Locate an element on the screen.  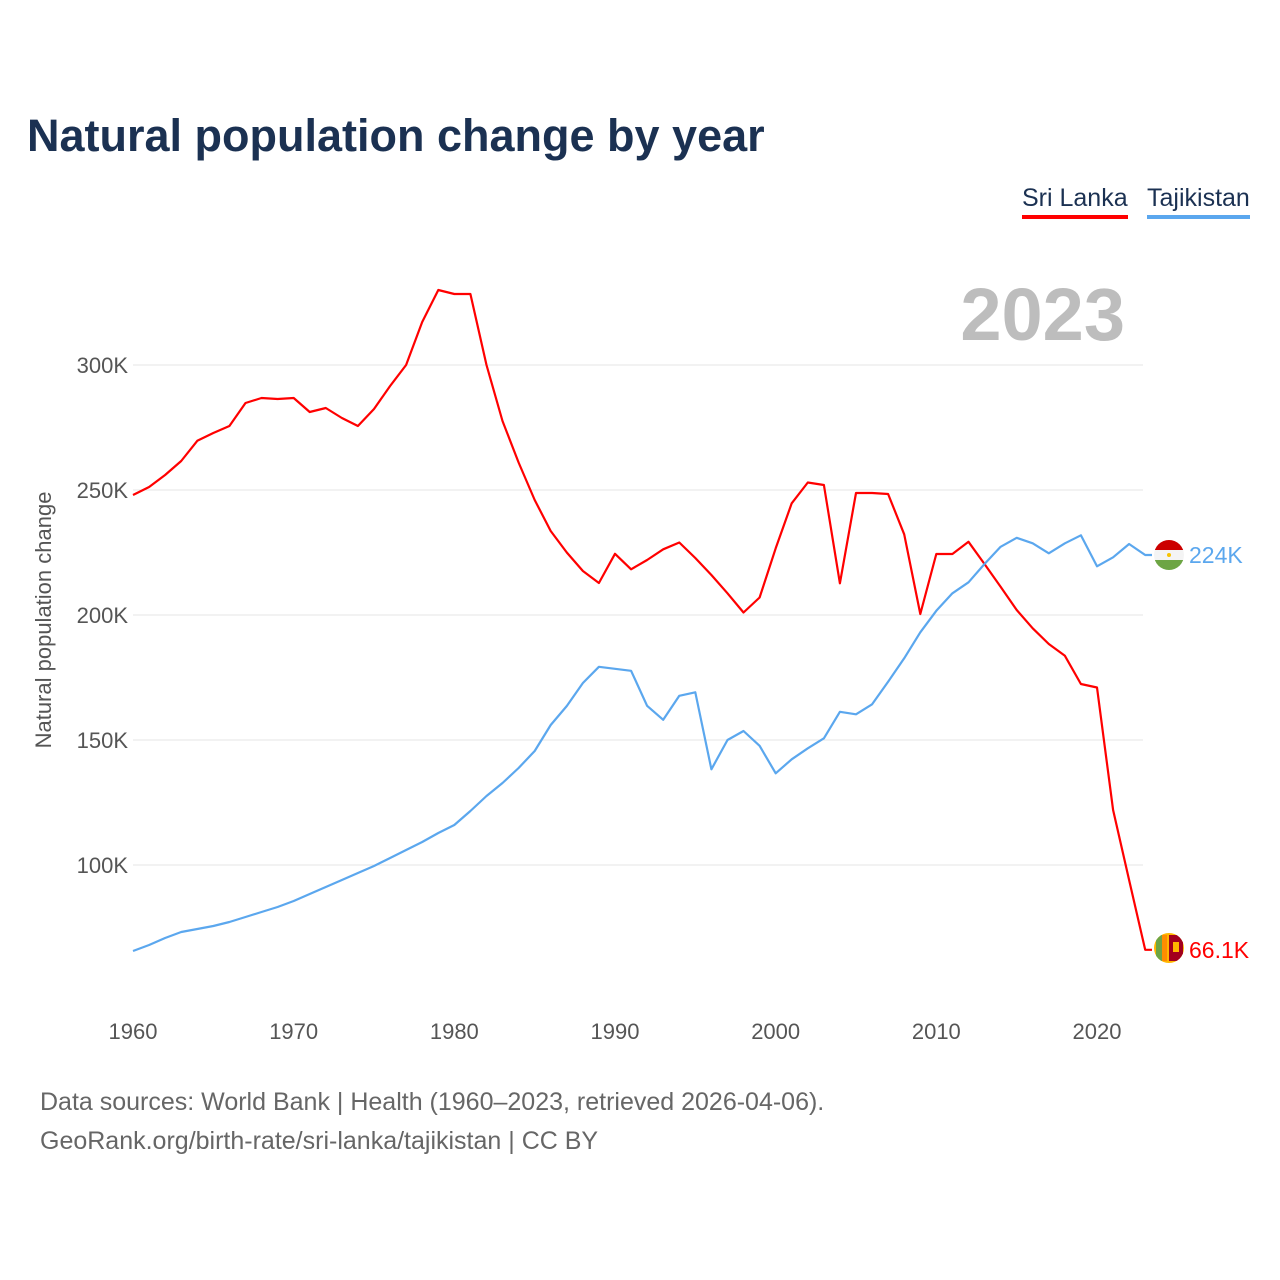
x-tick-label: 2000 is located at coordinates (775, 1031).